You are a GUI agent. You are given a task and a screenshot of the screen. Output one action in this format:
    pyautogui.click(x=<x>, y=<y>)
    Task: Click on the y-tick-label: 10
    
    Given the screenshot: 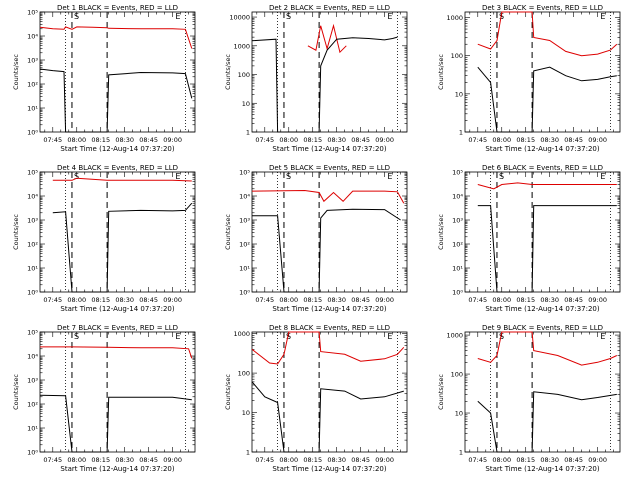 What is the action you would take?
    pyautogui.click(x=459, y=414)
    